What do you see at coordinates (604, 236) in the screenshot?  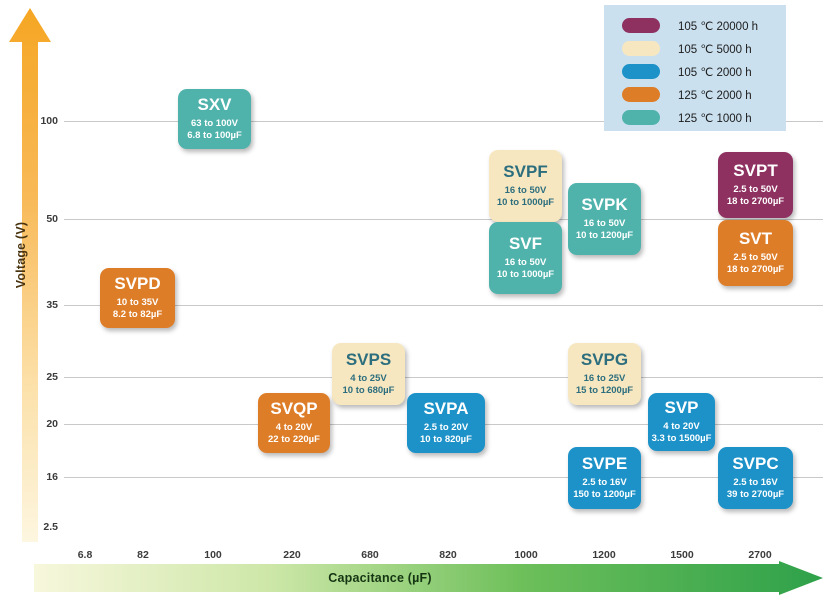 I see `product-capacitance-range: 10 to 1200µF` at bounding box center [604, 236].